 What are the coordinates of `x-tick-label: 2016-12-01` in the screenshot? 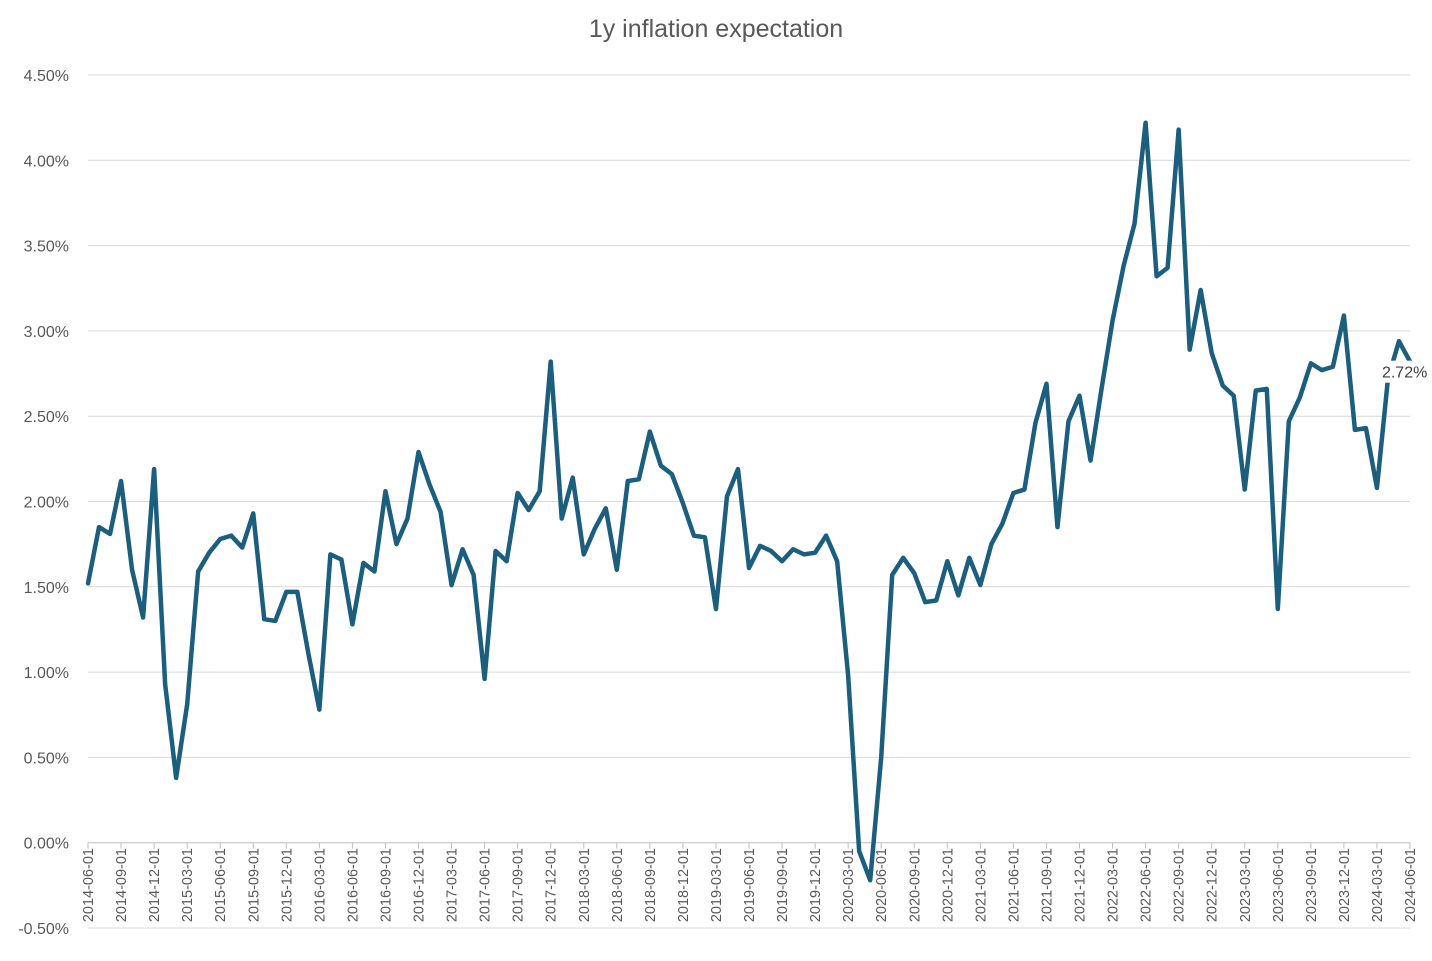 It's located at (420, 885).